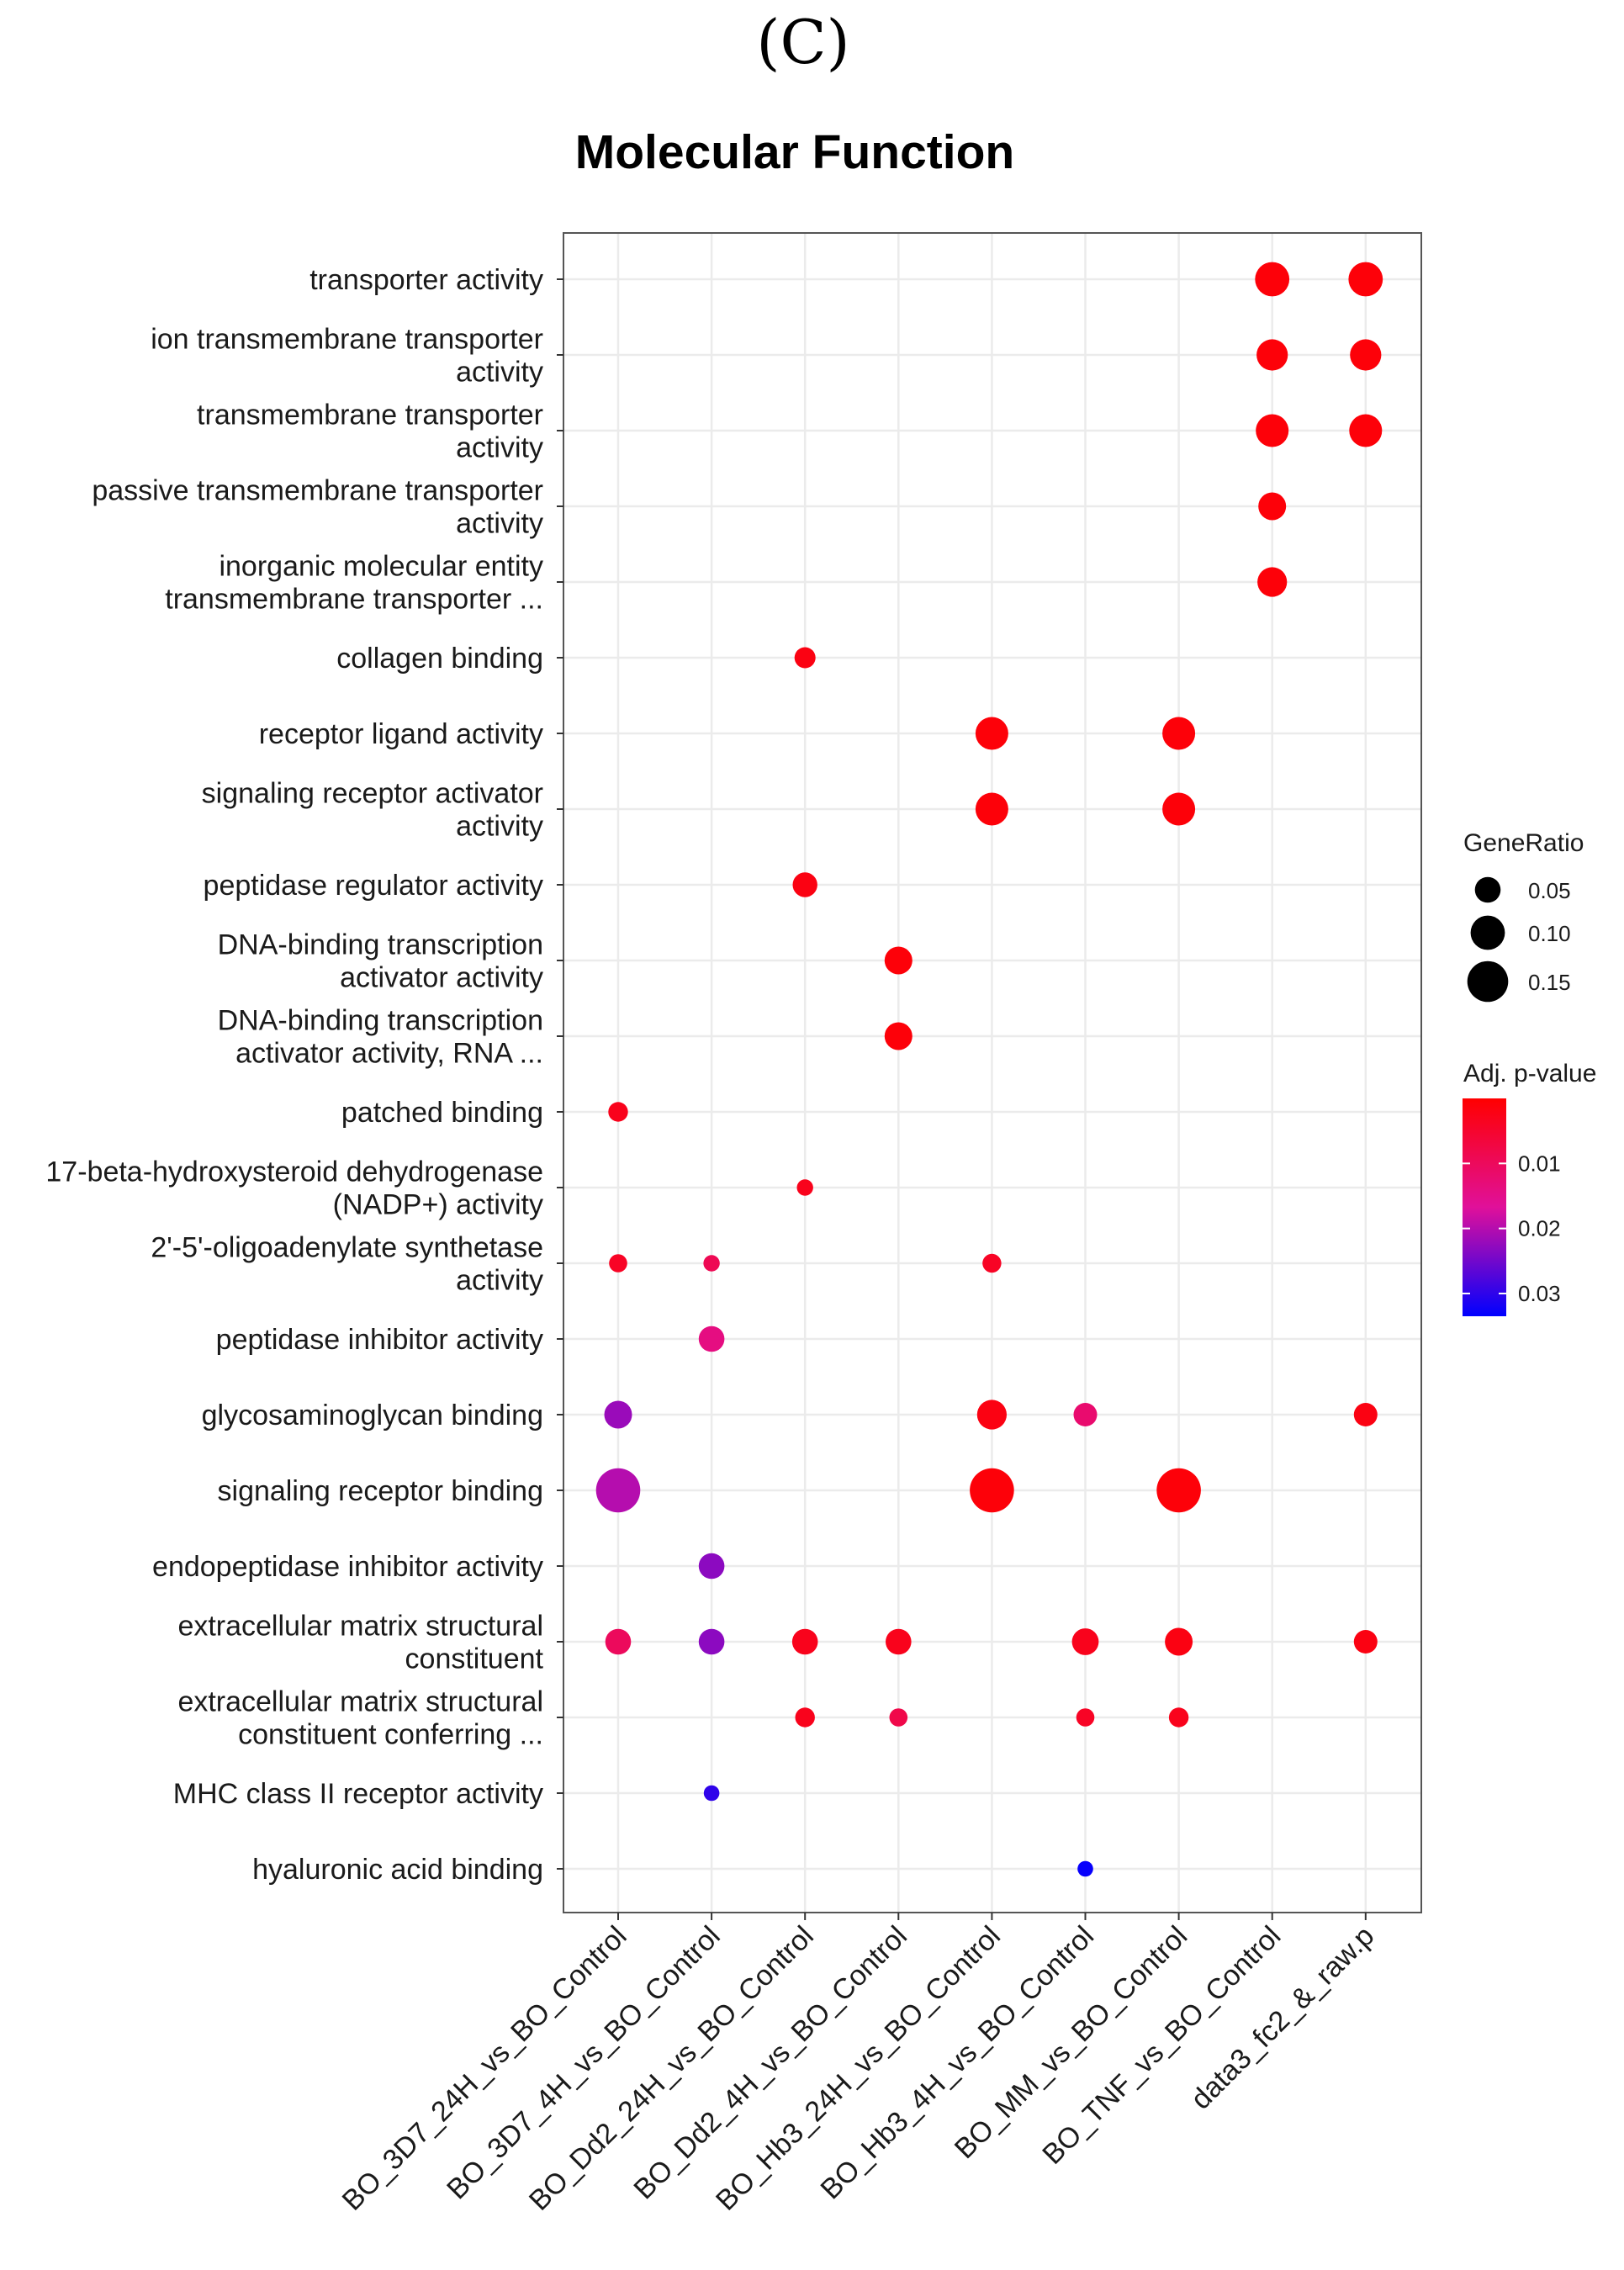  What do you see at coordinates (370, 415) in the screenshot?
I see `y-tick-label-line: transmembrane transporter` at bounding box center [370, 415].